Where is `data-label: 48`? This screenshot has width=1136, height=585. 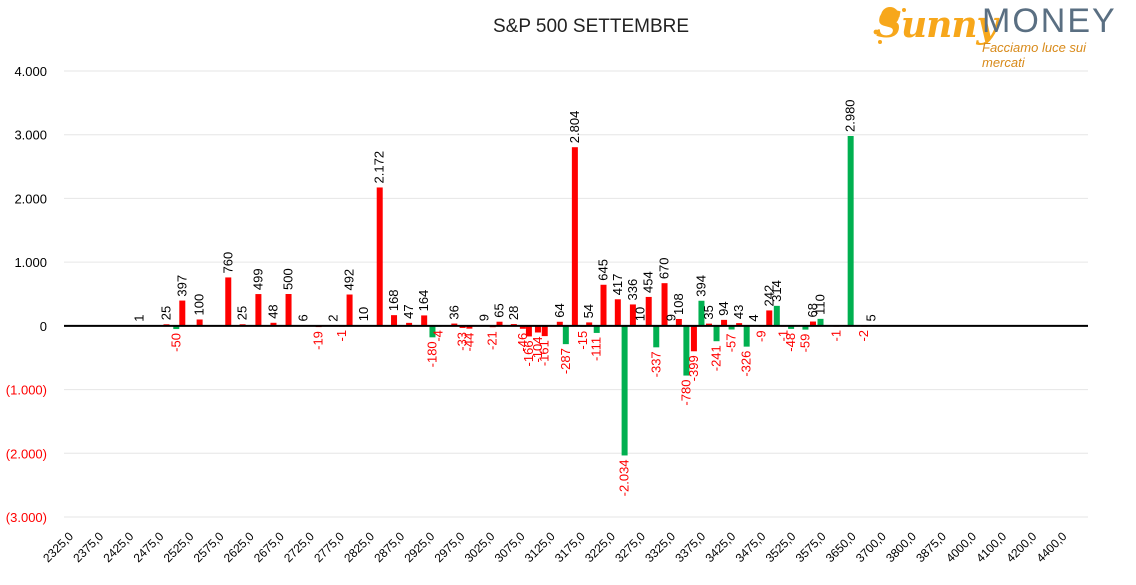 data-label: 48 is located at coordinates (272, 311).